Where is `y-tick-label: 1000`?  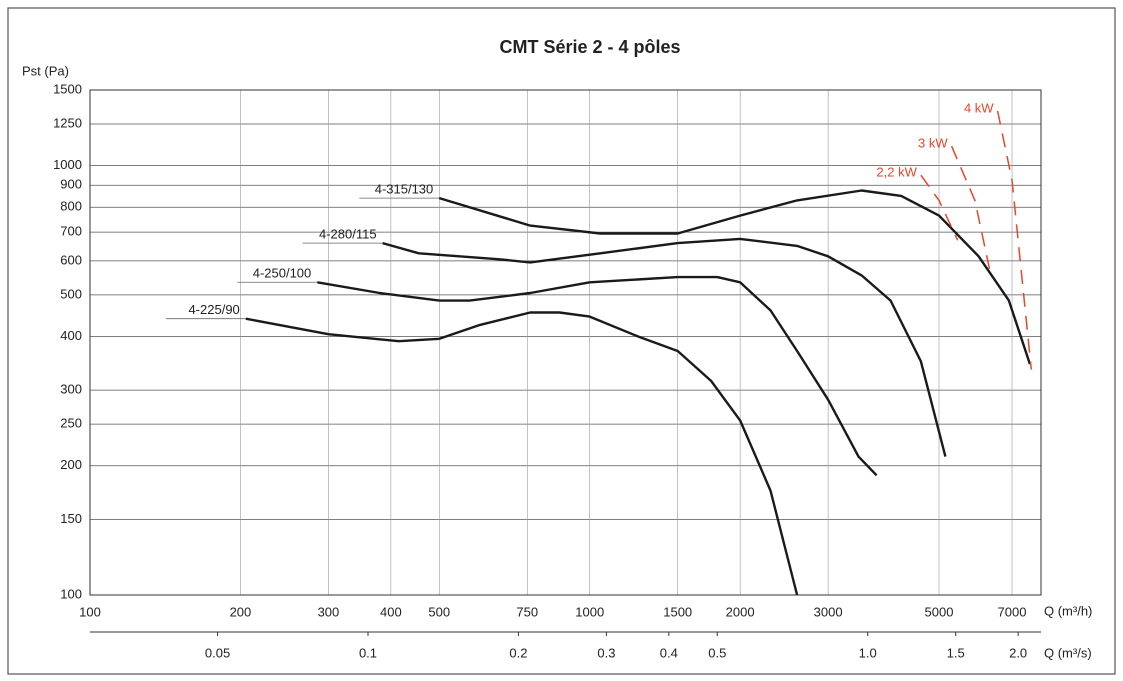
y-tick-label: 1000 is located at coordinates (67, 164).